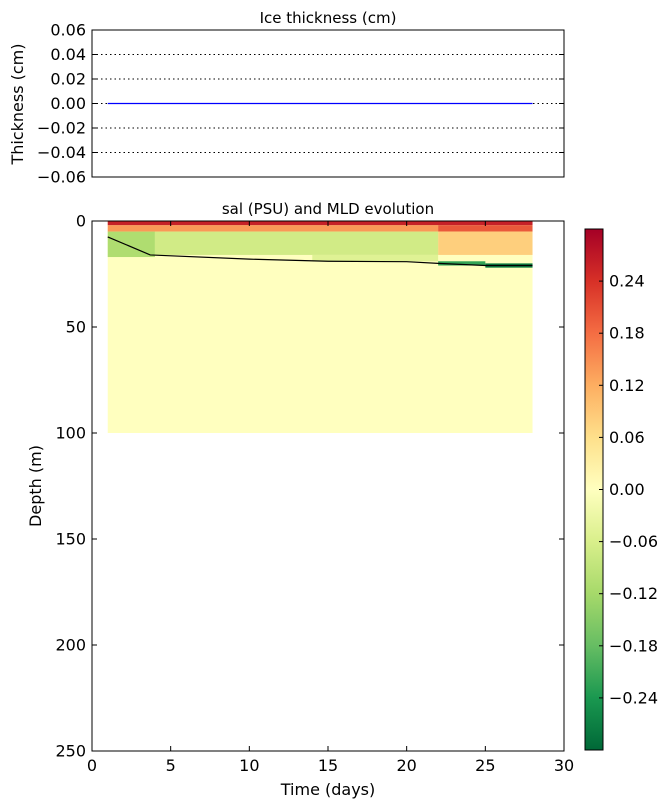 The image size is (669, 809). Describe the element at coordinates (633, 697) in the screenshot. I see `colorbar-tick-label: −0.24` at that location.